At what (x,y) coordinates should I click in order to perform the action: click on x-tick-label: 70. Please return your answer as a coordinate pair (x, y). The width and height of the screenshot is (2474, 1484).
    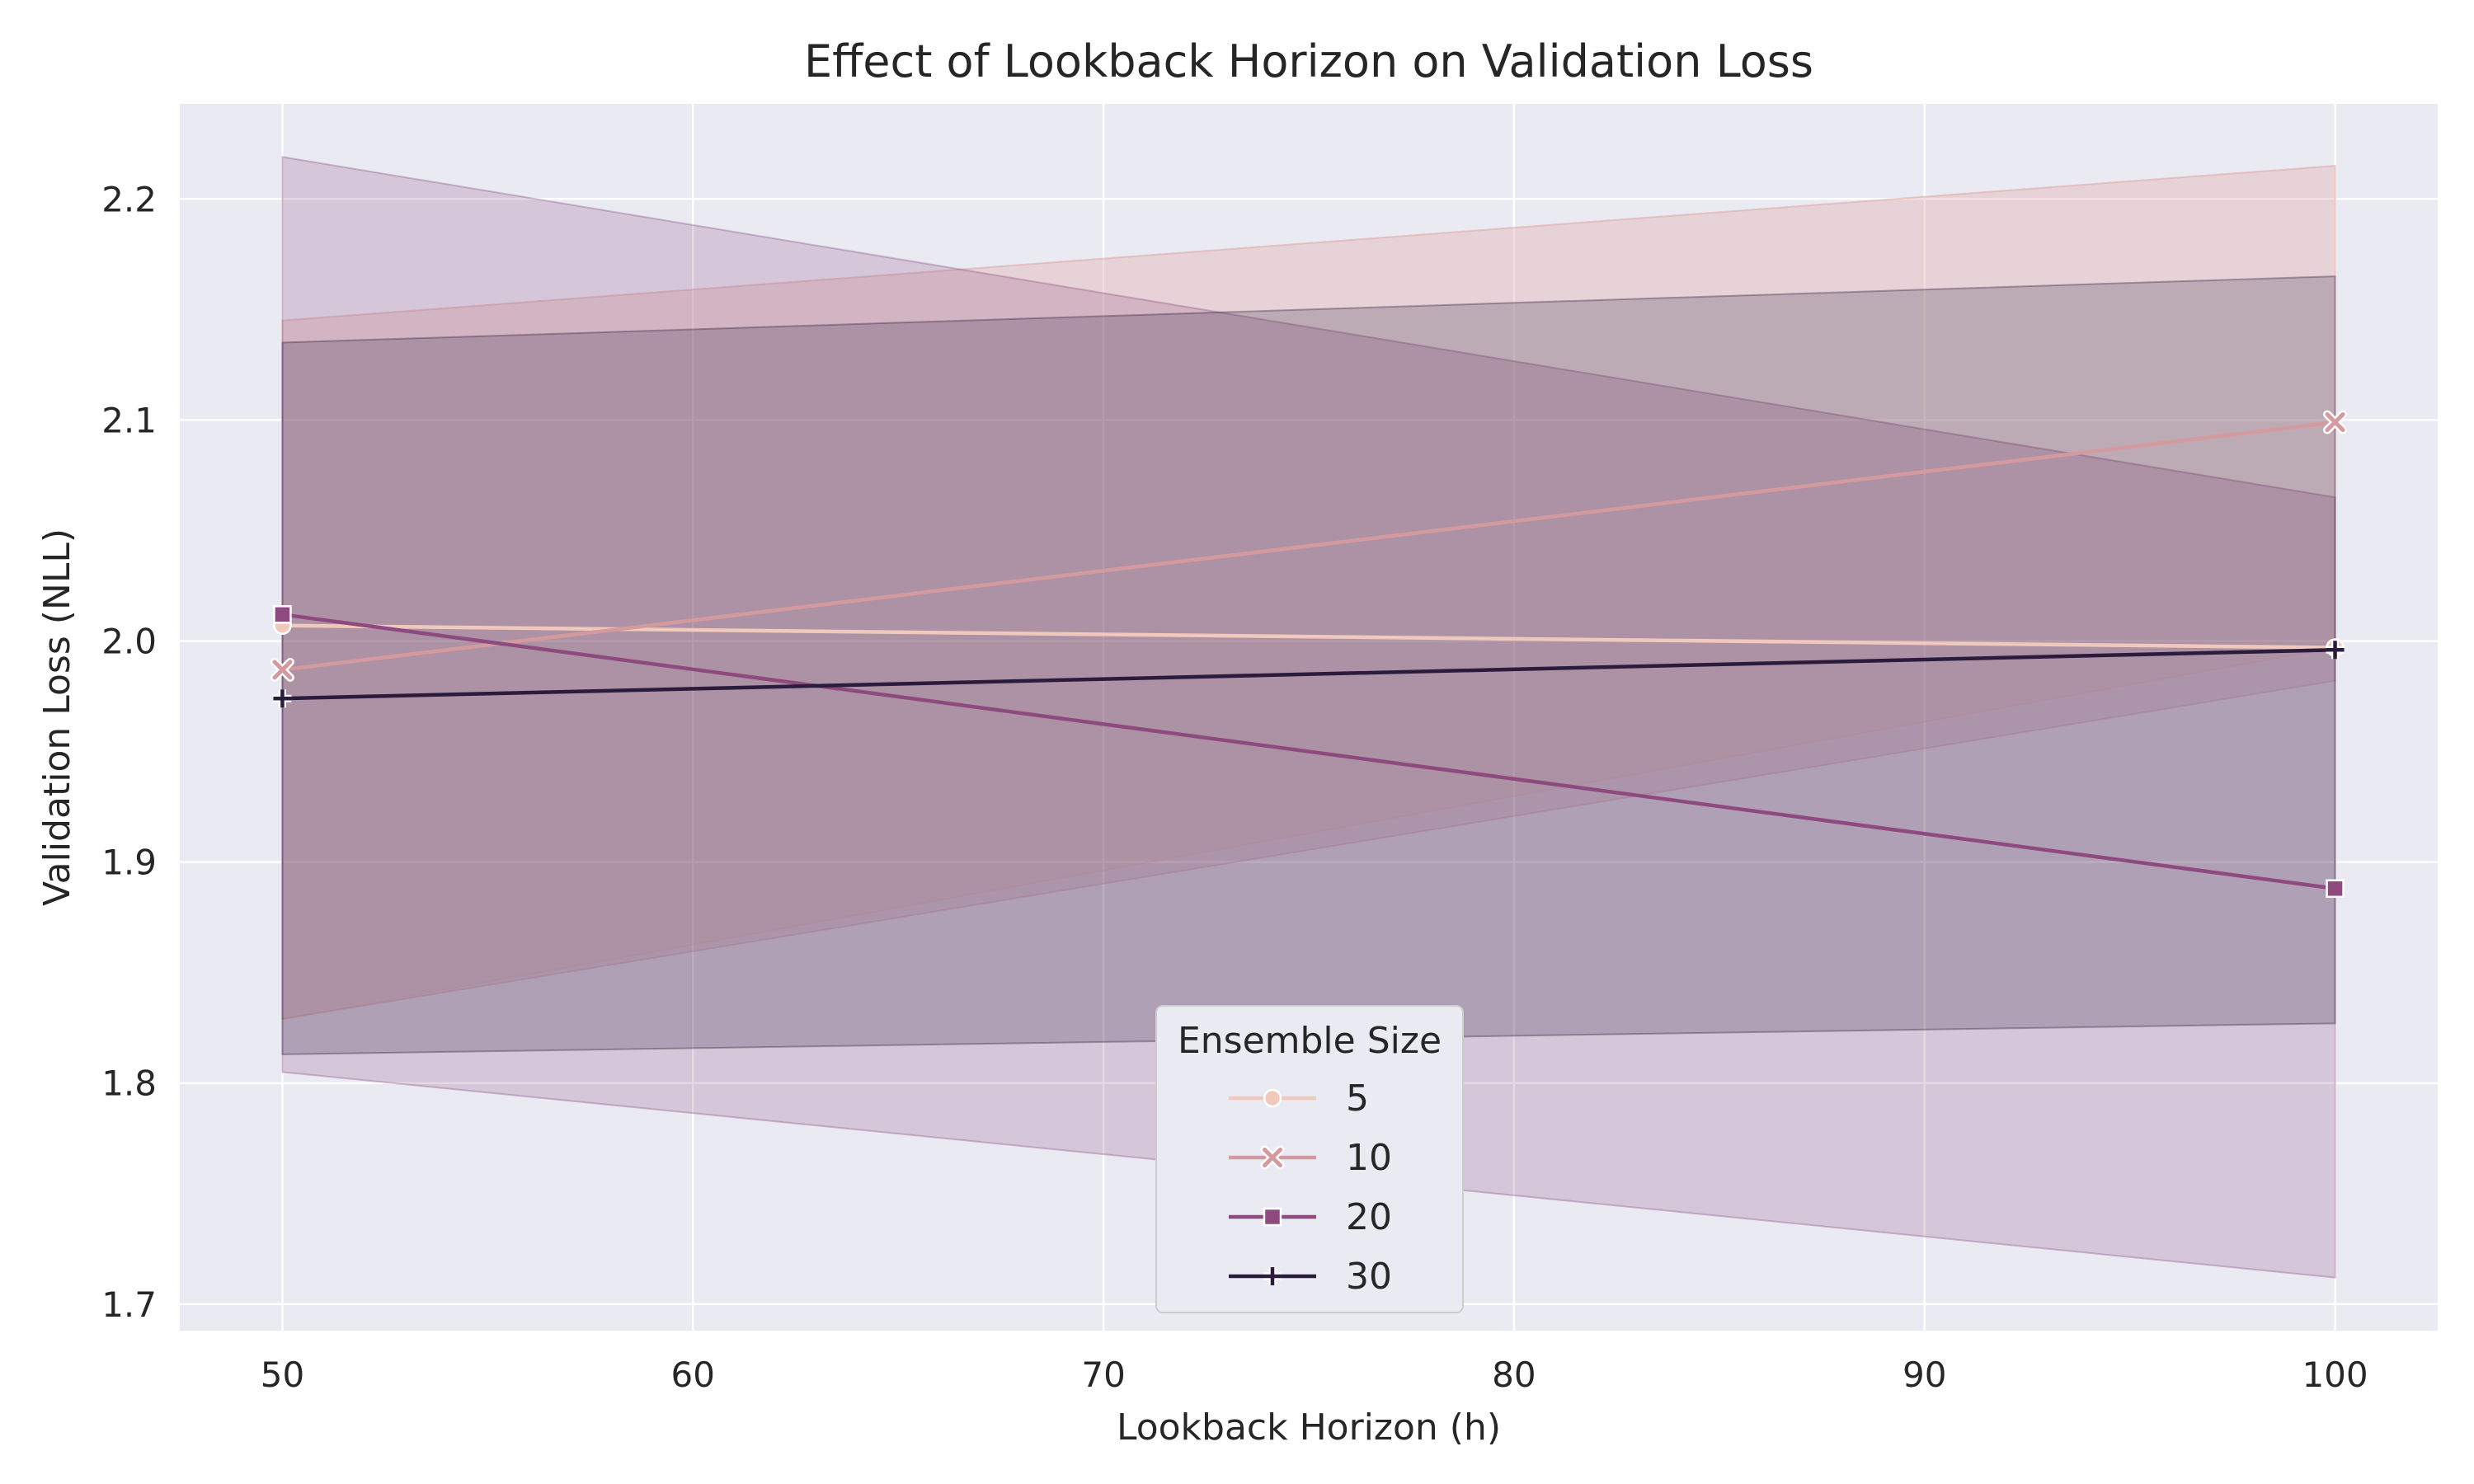
    Looking at the image, I should click on (1103, 1375).